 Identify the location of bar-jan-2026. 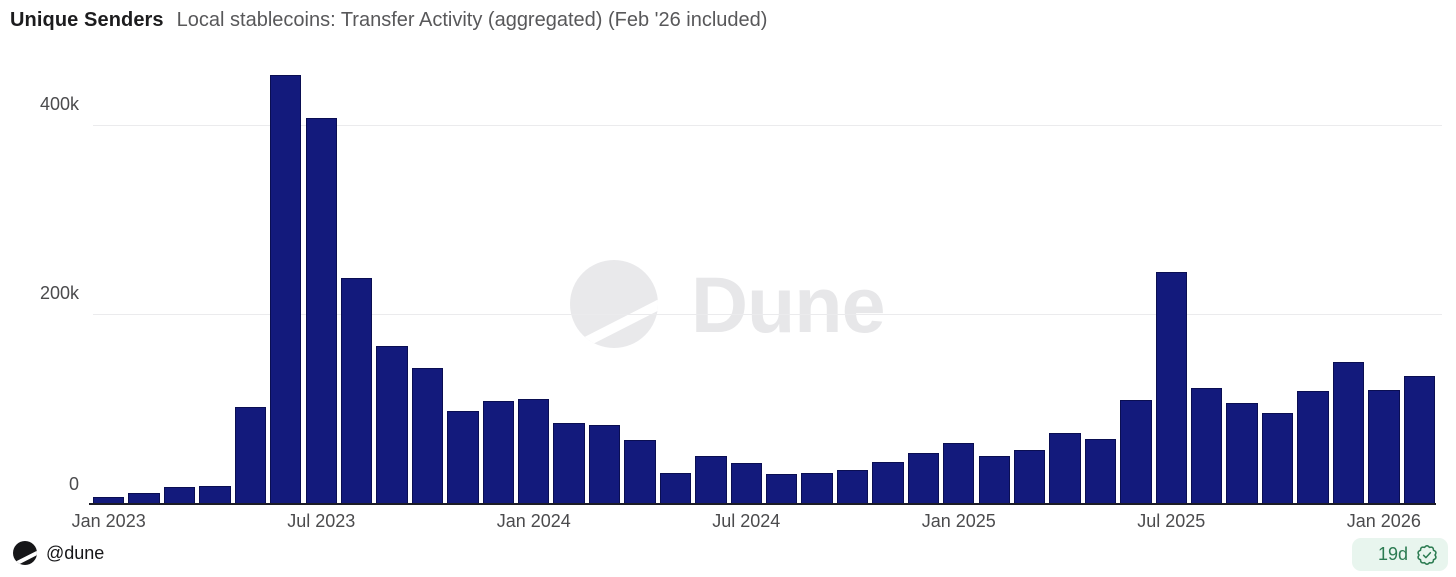
(1384, 446).